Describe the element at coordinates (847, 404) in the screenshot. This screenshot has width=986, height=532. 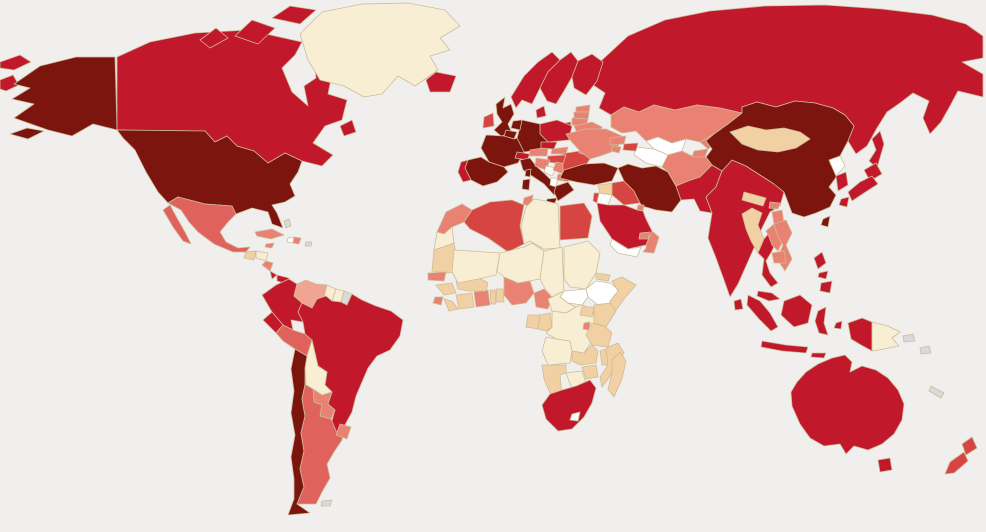
I see `country-australia` at that location.